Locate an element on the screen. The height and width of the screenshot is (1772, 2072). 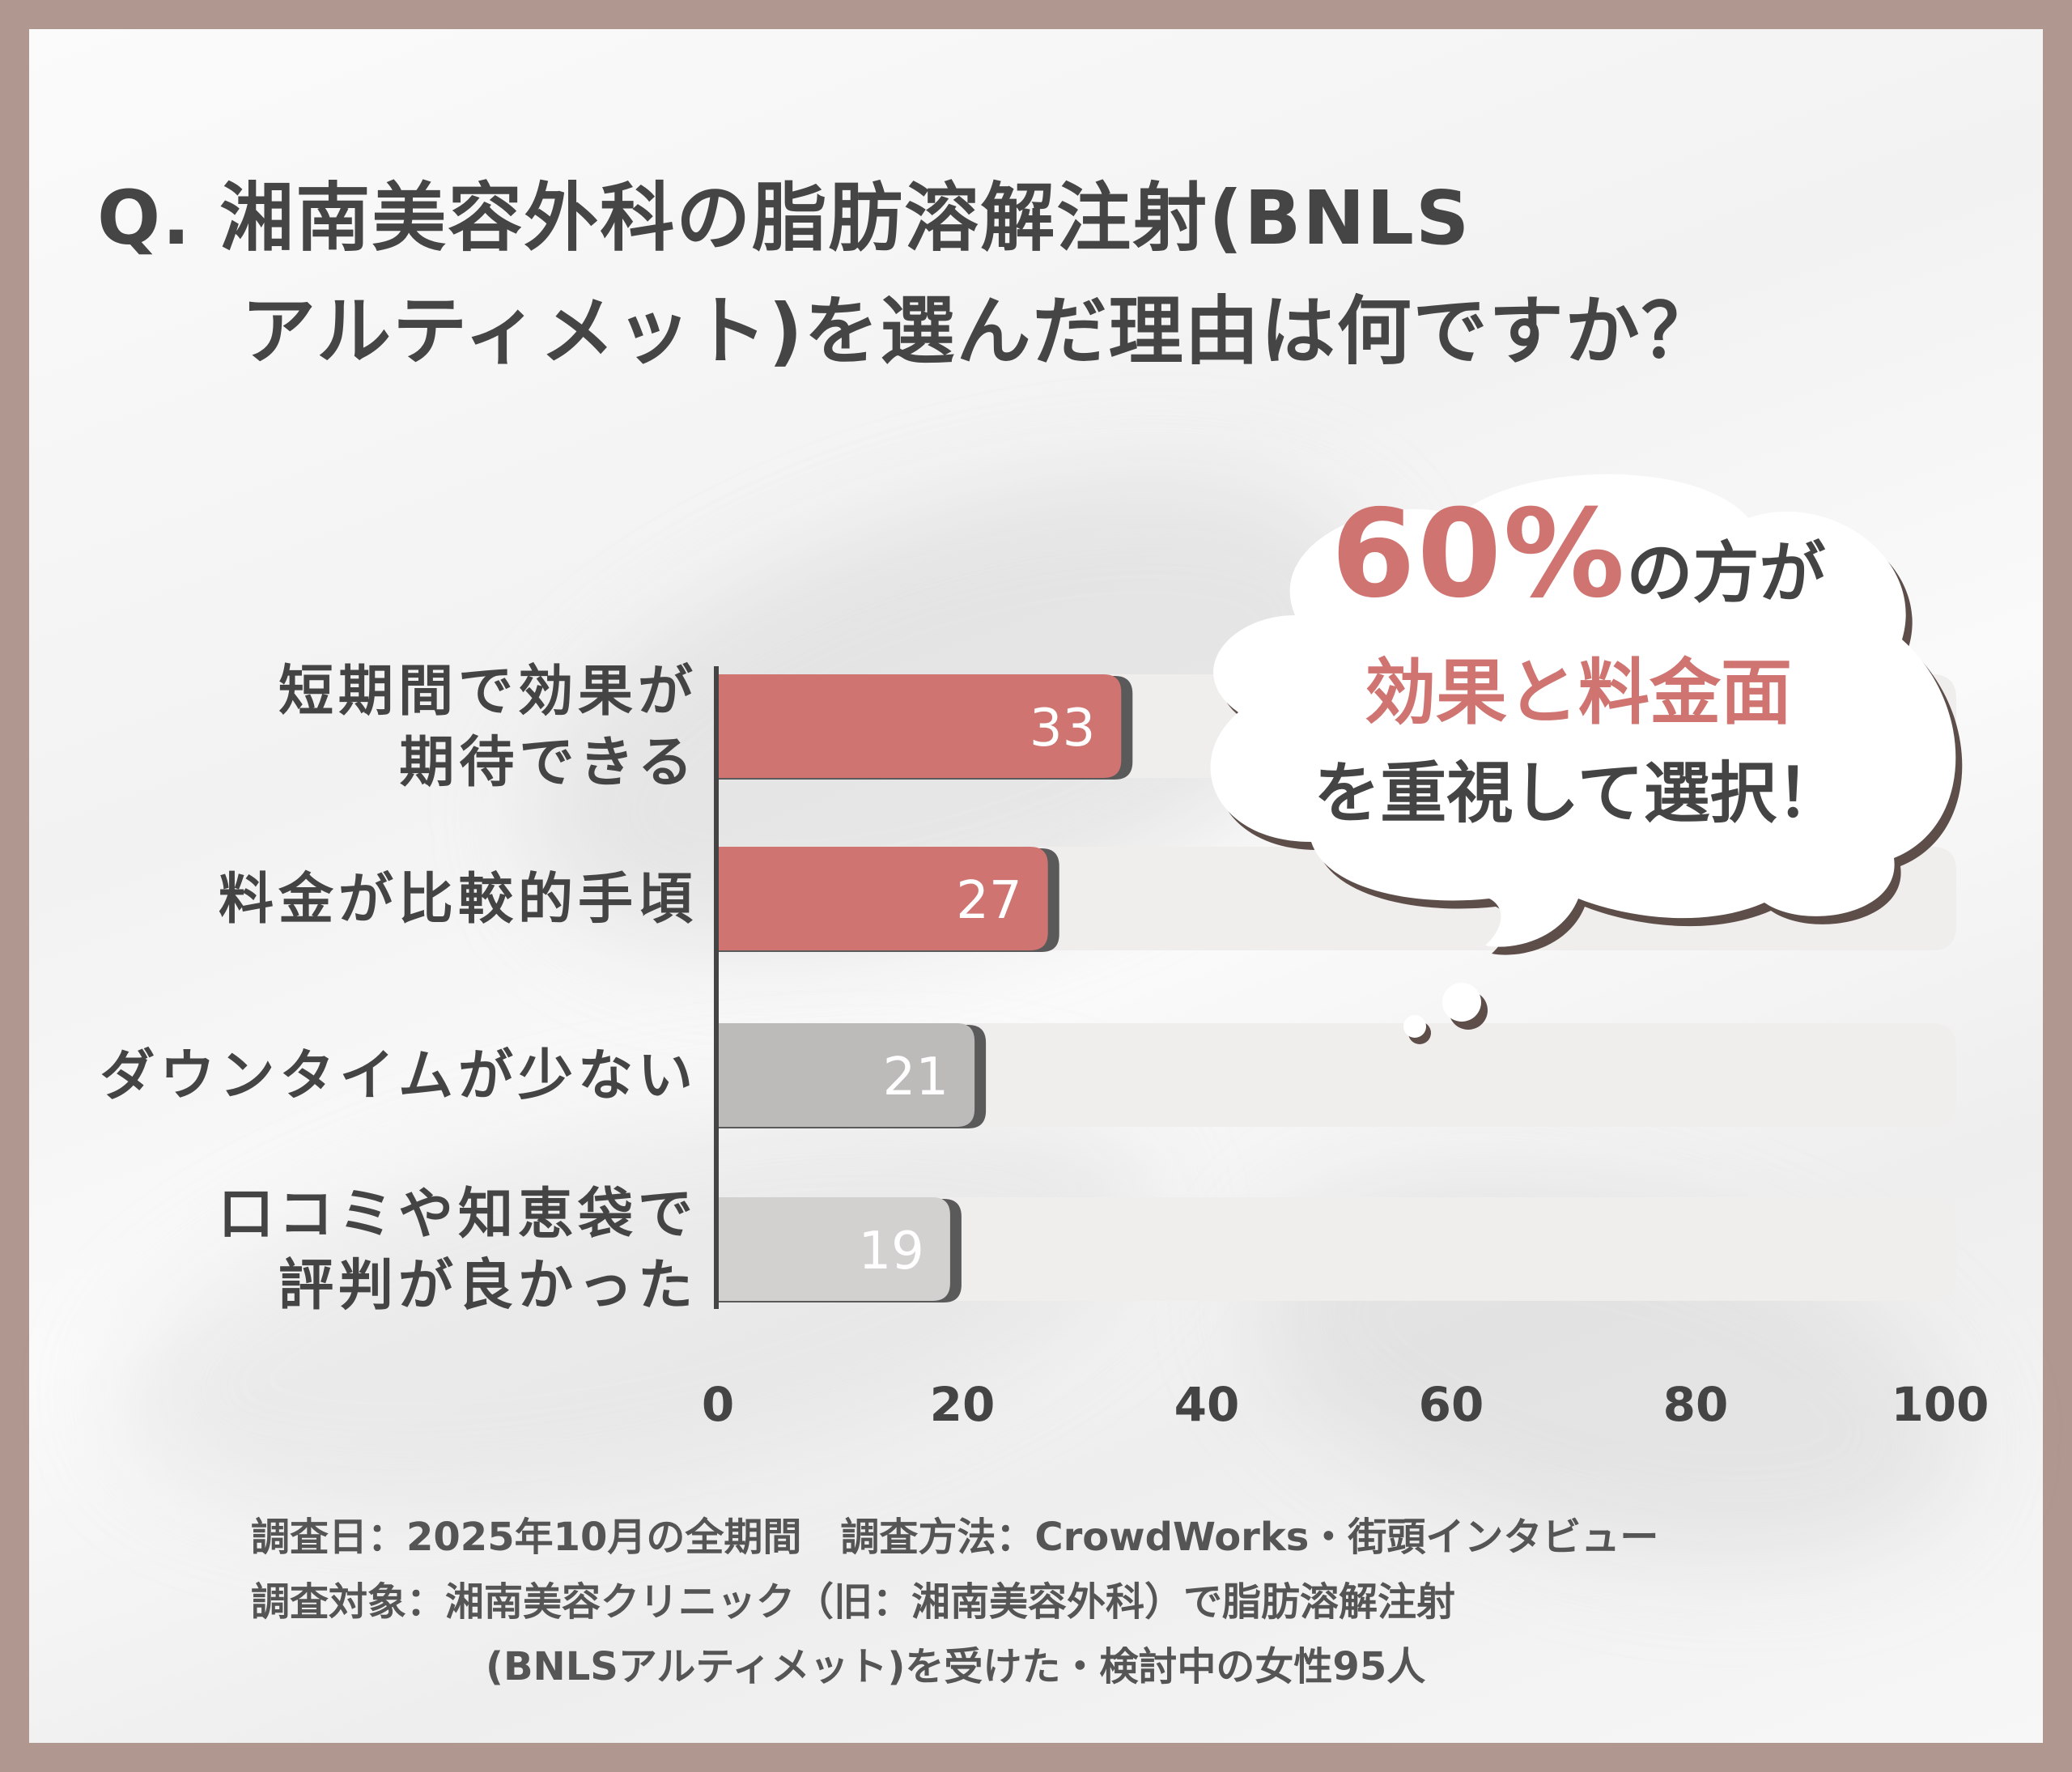
speech-bubble is located at coordinates (1586, 759).